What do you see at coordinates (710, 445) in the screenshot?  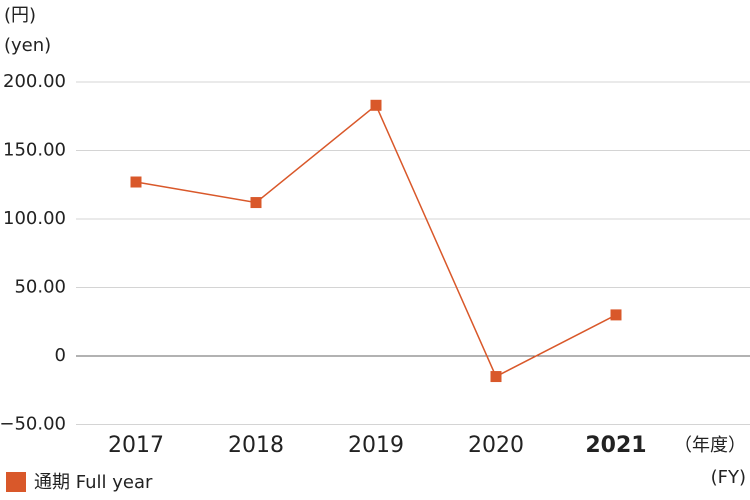 I see `x-unit-label: （年度）` at bounding box center [710, 445].